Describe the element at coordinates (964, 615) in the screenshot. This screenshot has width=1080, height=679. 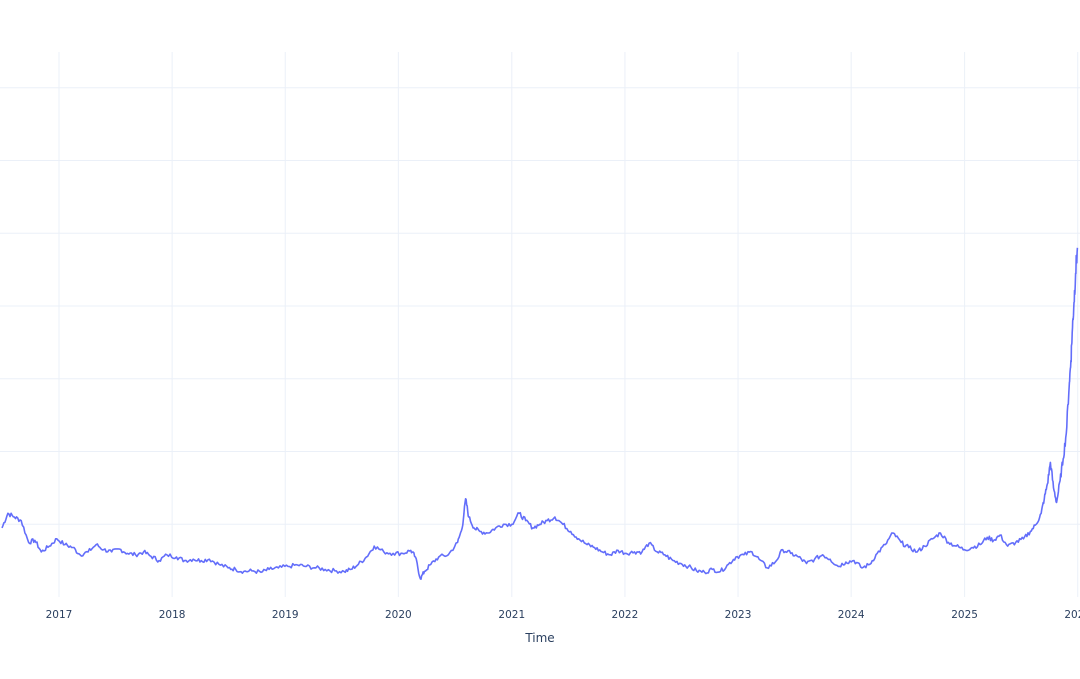
I see `x-tick-label-2025: 2025` at that location.